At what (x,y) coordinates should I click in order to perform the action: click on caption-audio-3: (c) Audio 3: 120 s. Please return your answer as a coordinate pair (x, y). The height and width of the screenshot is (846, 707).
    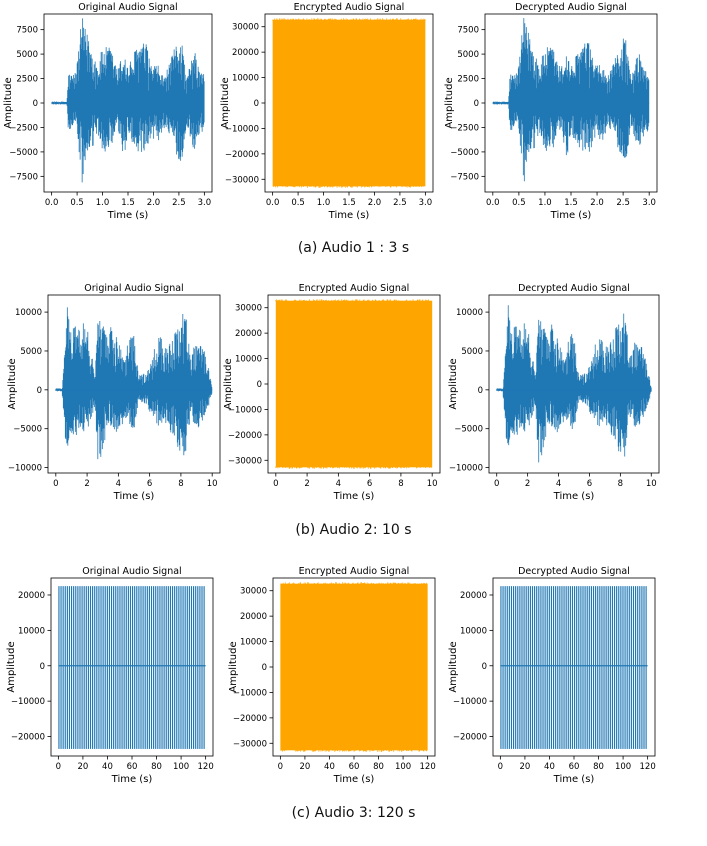
    Looking at the image, I should click on (353, 813).